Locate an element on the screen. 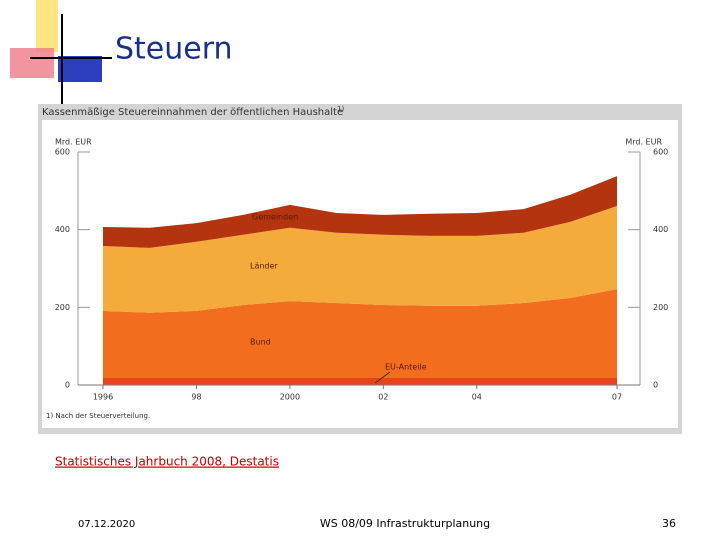 This screenshot has height=540, width=720. y-axis-label: Mrd. EUR is located at coordinates (73, 142).